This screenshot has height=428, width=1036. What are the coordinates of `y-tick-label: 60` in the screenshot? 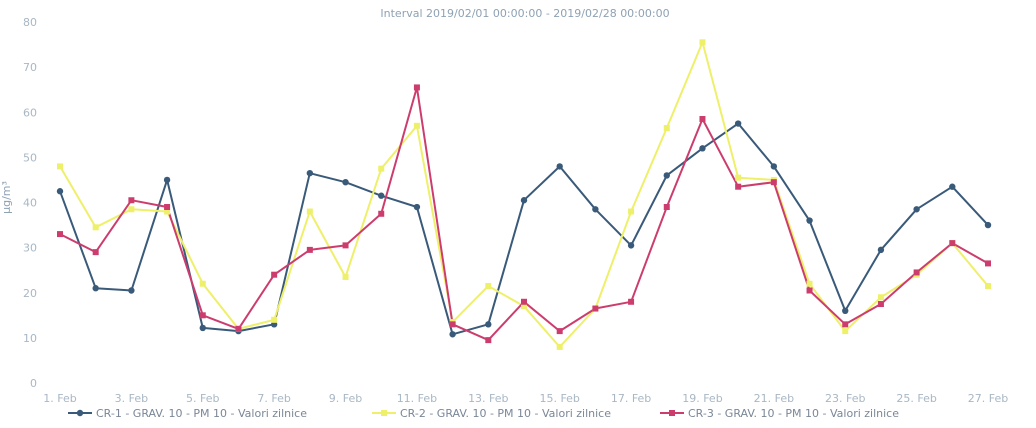 It's located at (30, 112).